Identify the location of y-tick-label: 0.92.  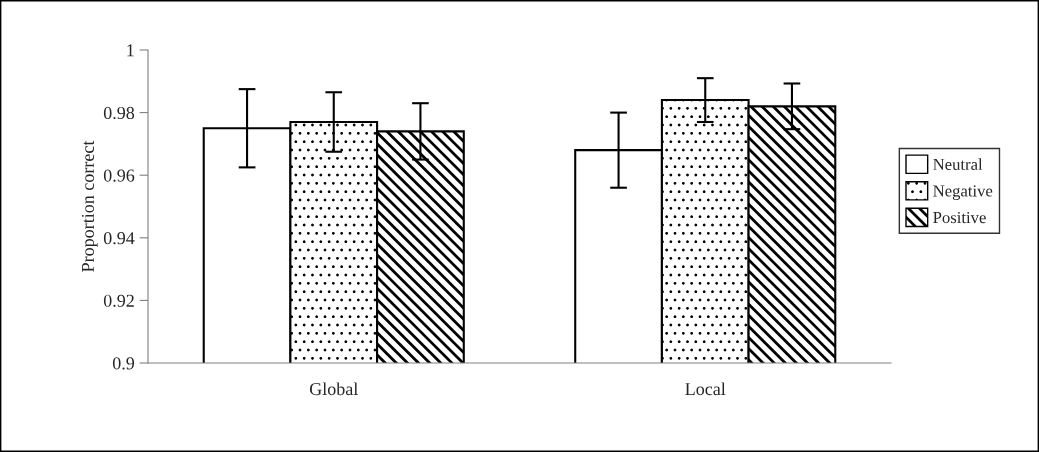
(118, 300).